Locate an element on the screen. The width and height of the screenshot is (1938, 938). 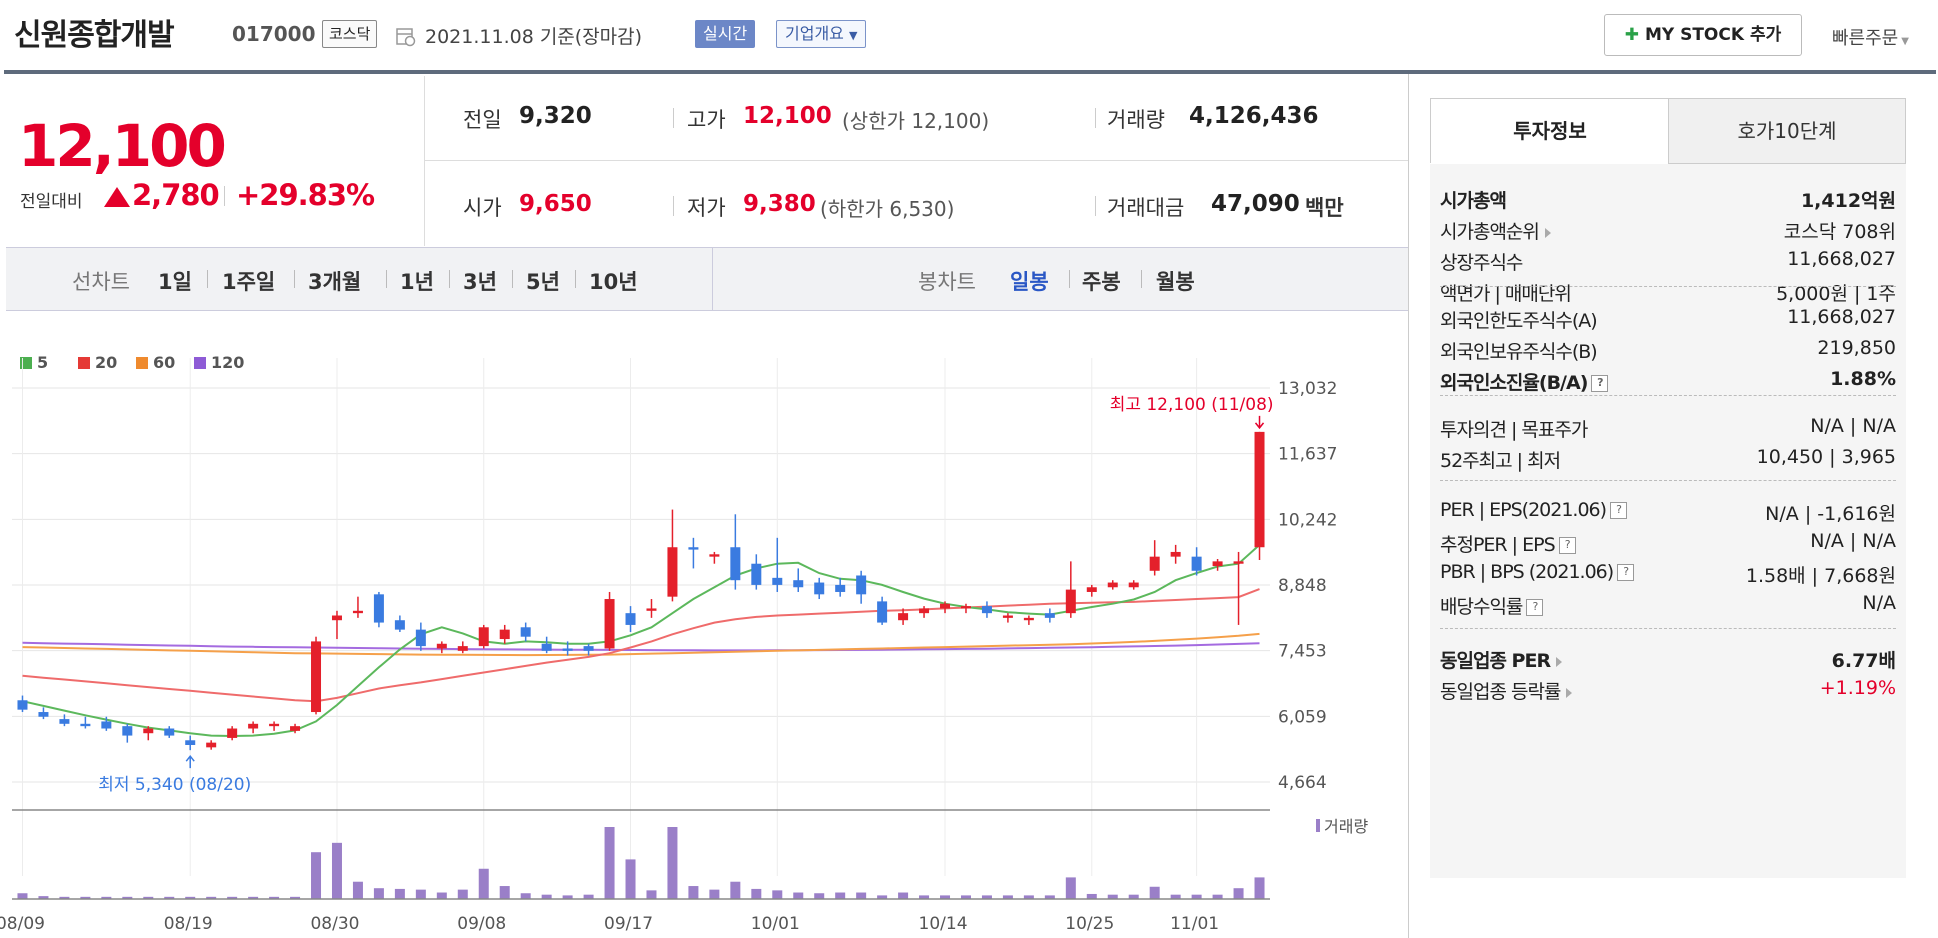
ma120-line is located at coordinates (641, 646).